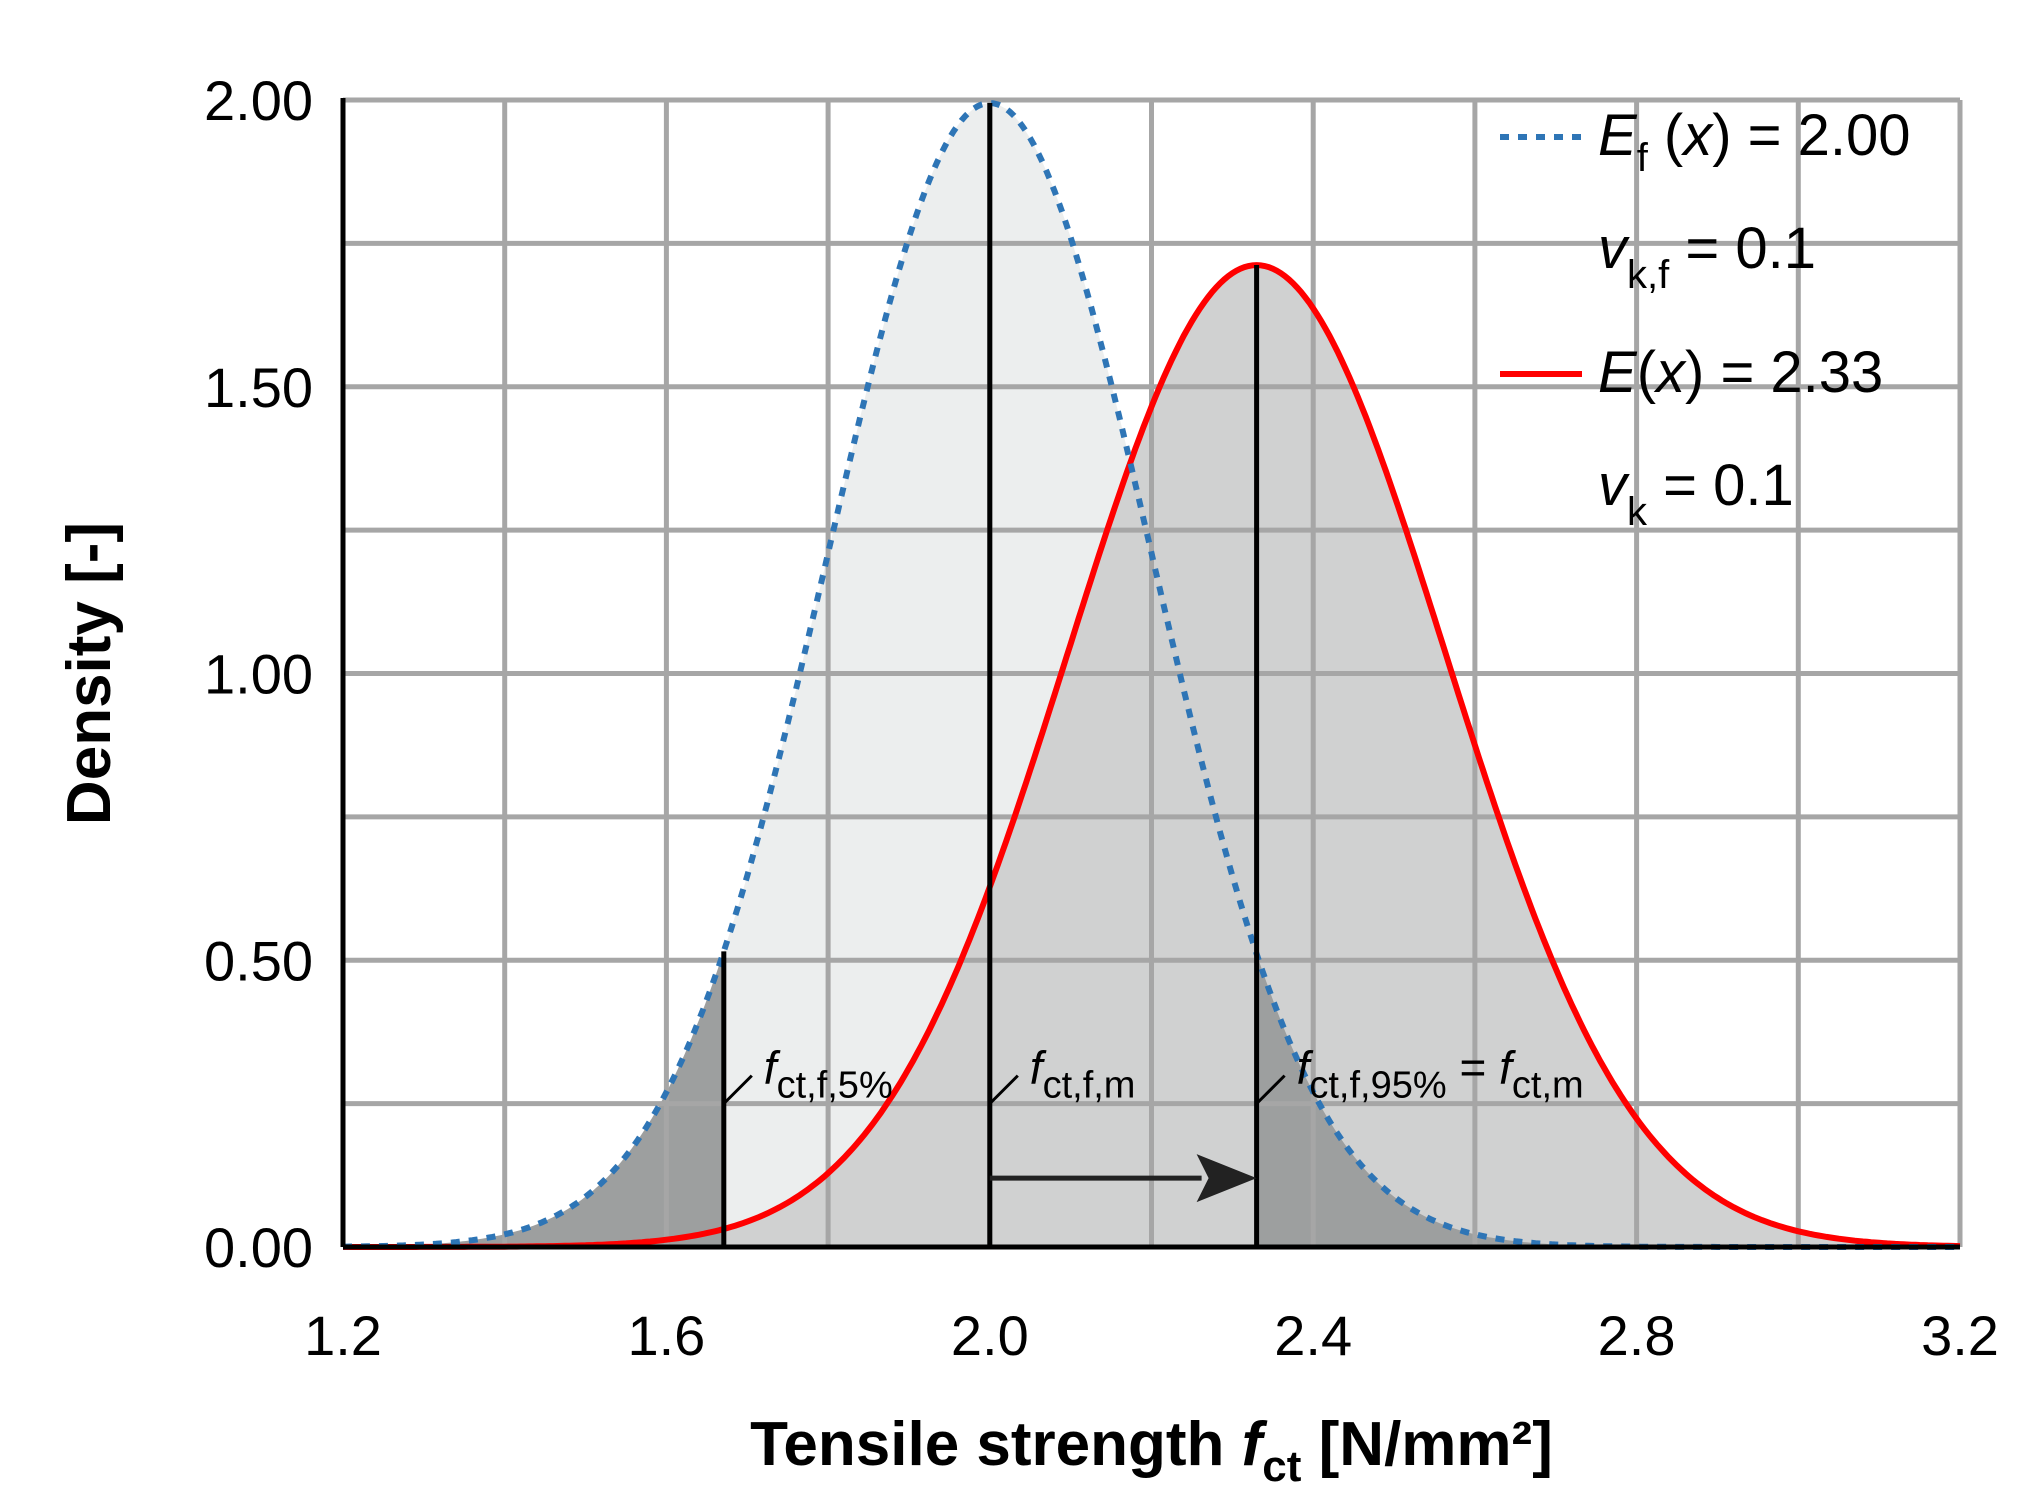  Describe the element at coordinates (258, 960) in the screenshot. I see `y-tick-label: 0.50` at that location.